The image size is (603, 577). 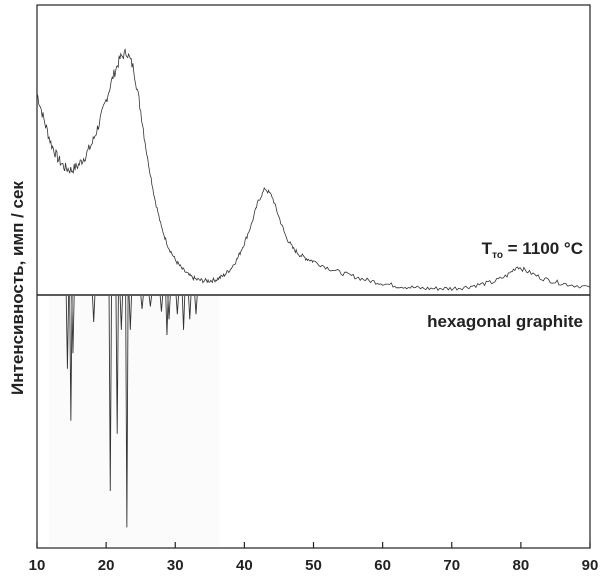 I want to click on x-axis-tick-labels: 10 20 30 40 50 60 70 80 90, so click(x=314, y=565).